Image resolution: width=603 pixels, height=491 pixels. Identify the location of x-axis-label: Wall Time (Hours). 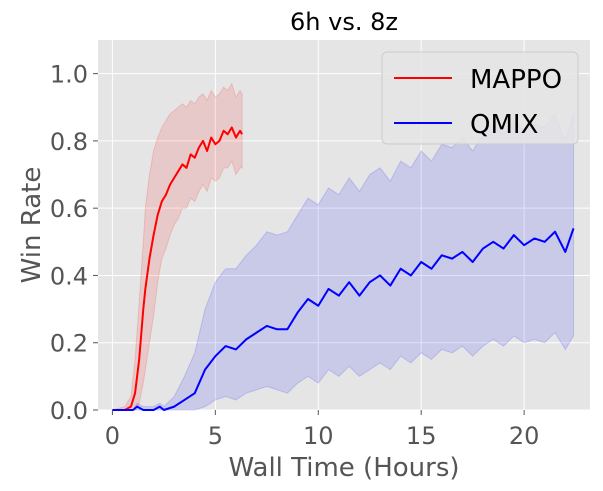
(343, 468).